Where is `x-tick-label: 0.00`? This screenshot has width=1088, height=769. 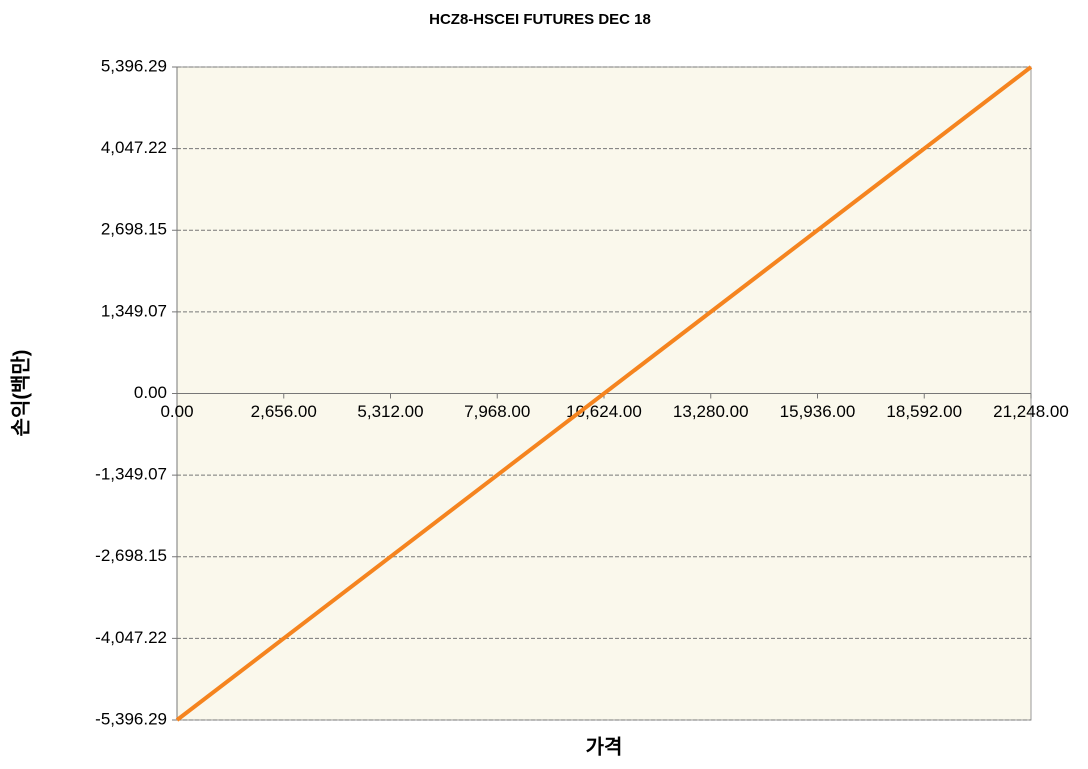 x-tick-label: 0.00 is located at coordinates (176, 411).